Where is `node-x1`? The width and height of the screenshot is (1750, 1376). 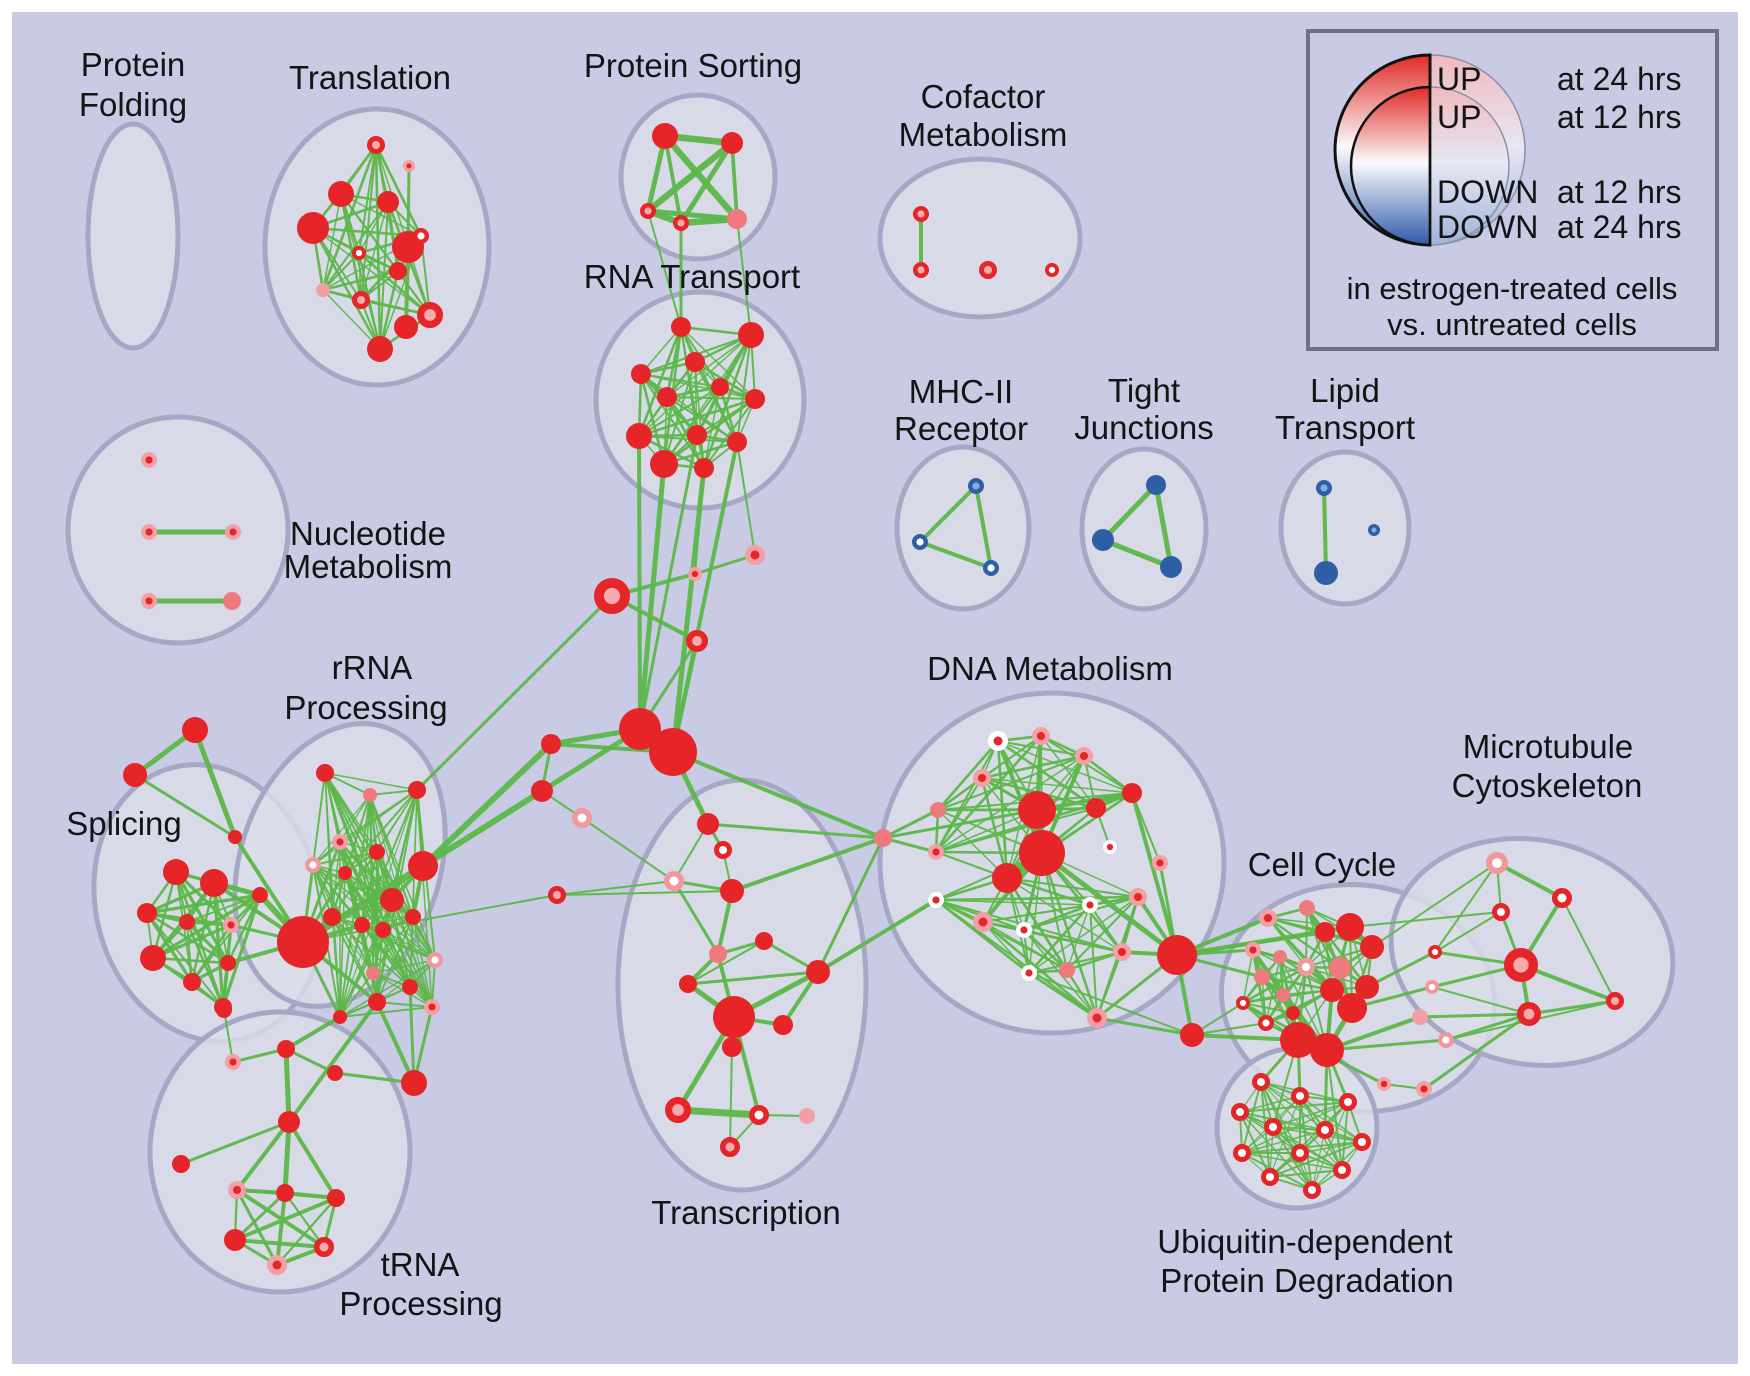 node-x1 is located at coordinates (135, 775).